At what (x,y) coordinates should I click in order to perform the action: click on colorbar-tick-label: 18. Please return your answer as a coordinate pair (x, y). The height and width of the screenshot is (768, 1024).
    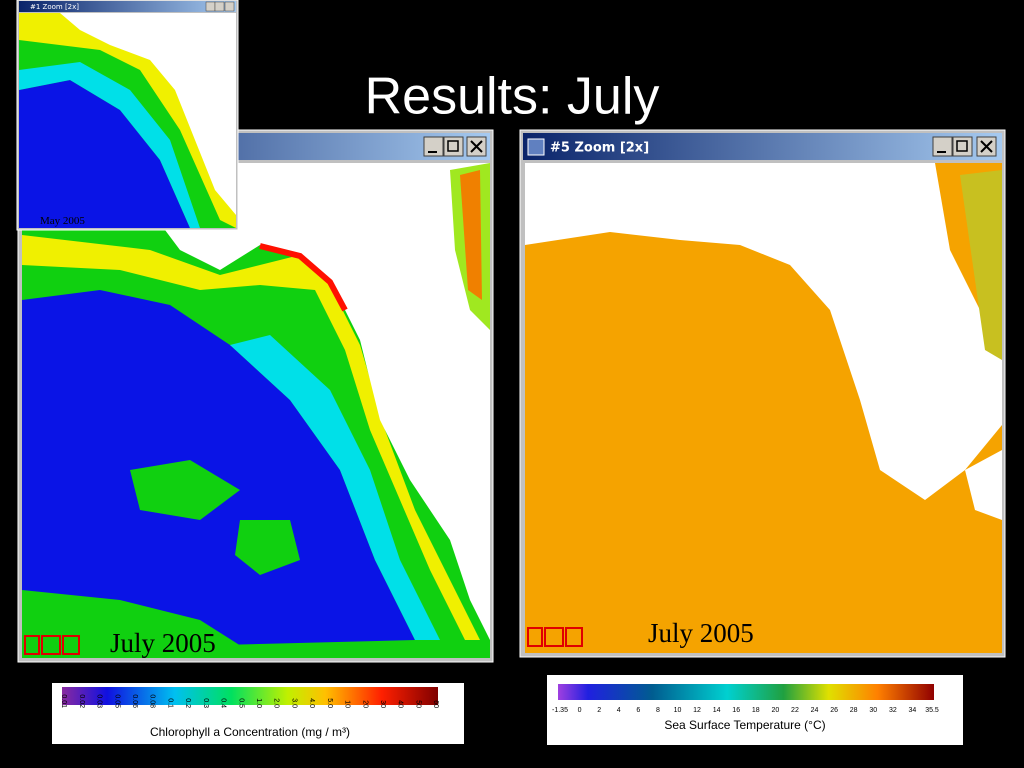
    Looking at the image, I should click on (756, 710).